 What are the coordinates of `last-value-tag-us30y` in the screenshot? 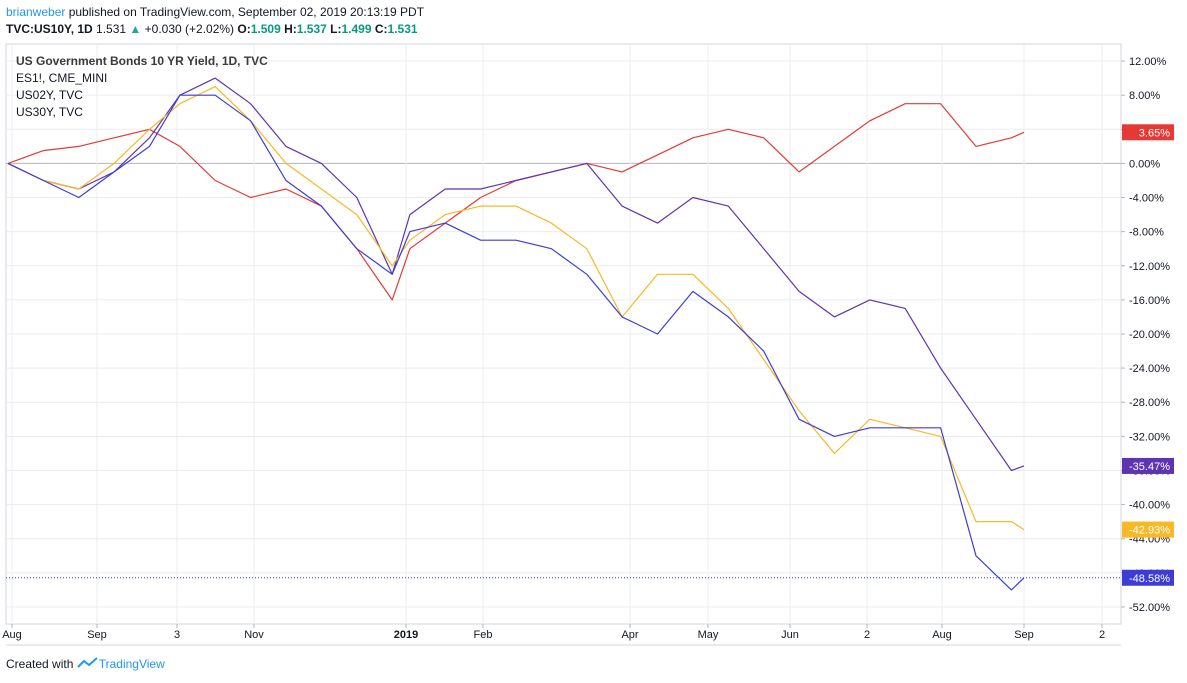 It's located at (1148, 529).